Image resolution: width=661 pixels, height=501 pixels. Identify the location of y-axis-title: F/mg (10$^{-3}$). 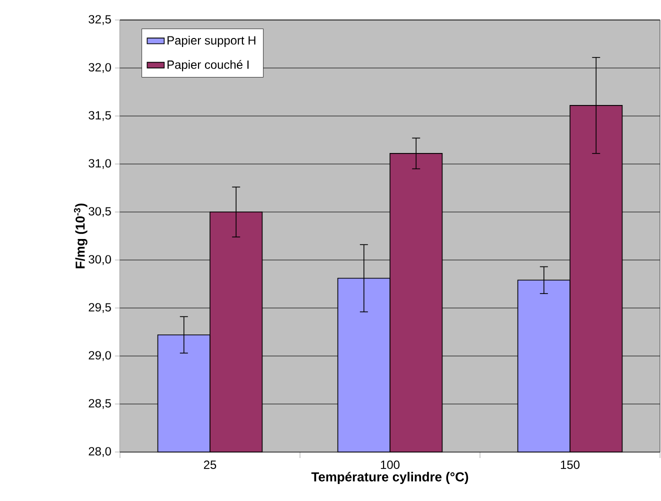
(81, 236).